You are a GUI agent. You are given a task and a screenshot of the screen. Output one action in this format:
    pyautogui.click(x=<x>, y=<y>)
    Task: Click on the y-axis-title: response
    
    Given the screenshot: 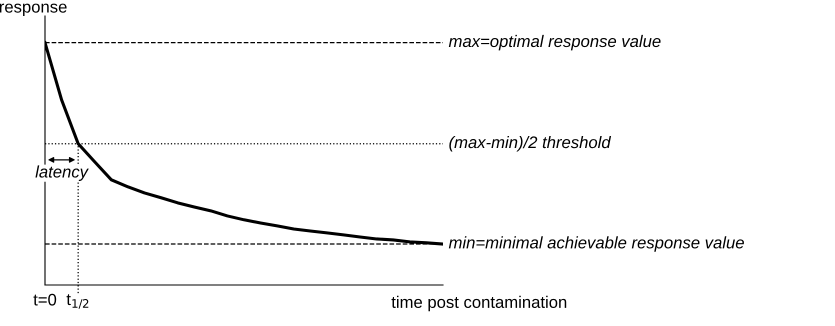 What is the action you would take?
    pyautogui.click(x=33, y=10)
    